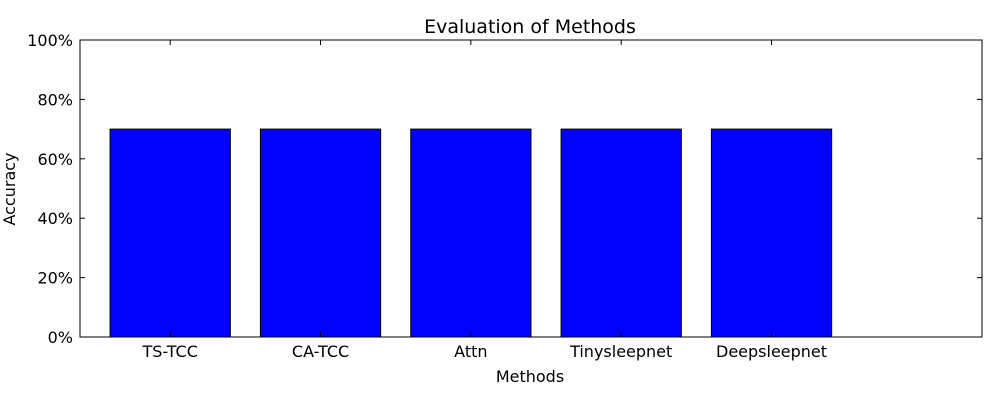  Describe the element at coordinates (530, 27) in the screenshot. I see `chart-title: Evaluation of Methods` at that location.